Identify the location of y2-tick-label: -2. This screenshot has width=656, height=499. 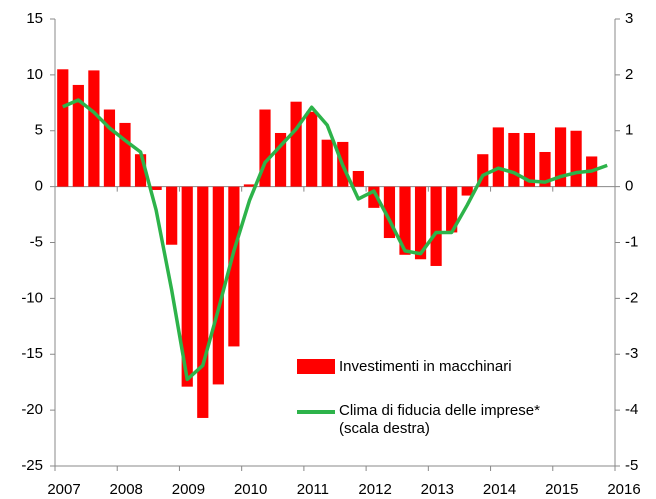
(631, 297).